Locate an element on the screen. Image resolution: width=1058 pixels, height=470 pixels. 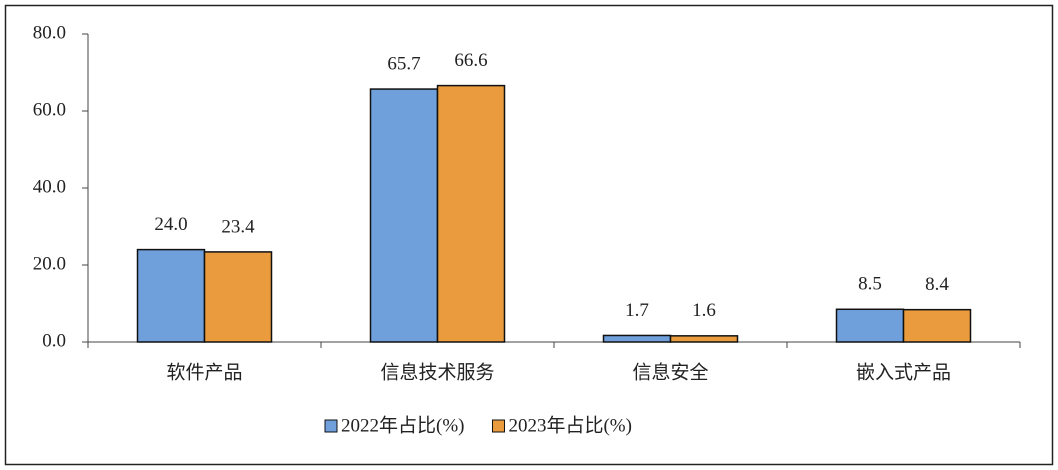
y-tick-label: 80.0 is located at coordinates (49, 32).